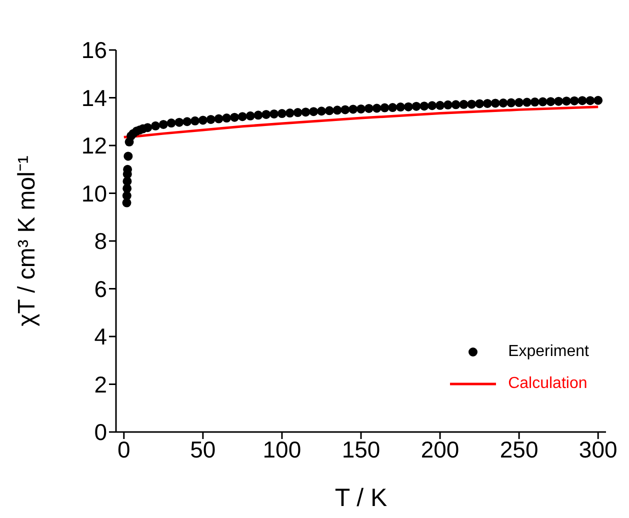 The height and width of the screenshot is (518, 629). I want to click on x-tick-label: 0, so click(124, 449).